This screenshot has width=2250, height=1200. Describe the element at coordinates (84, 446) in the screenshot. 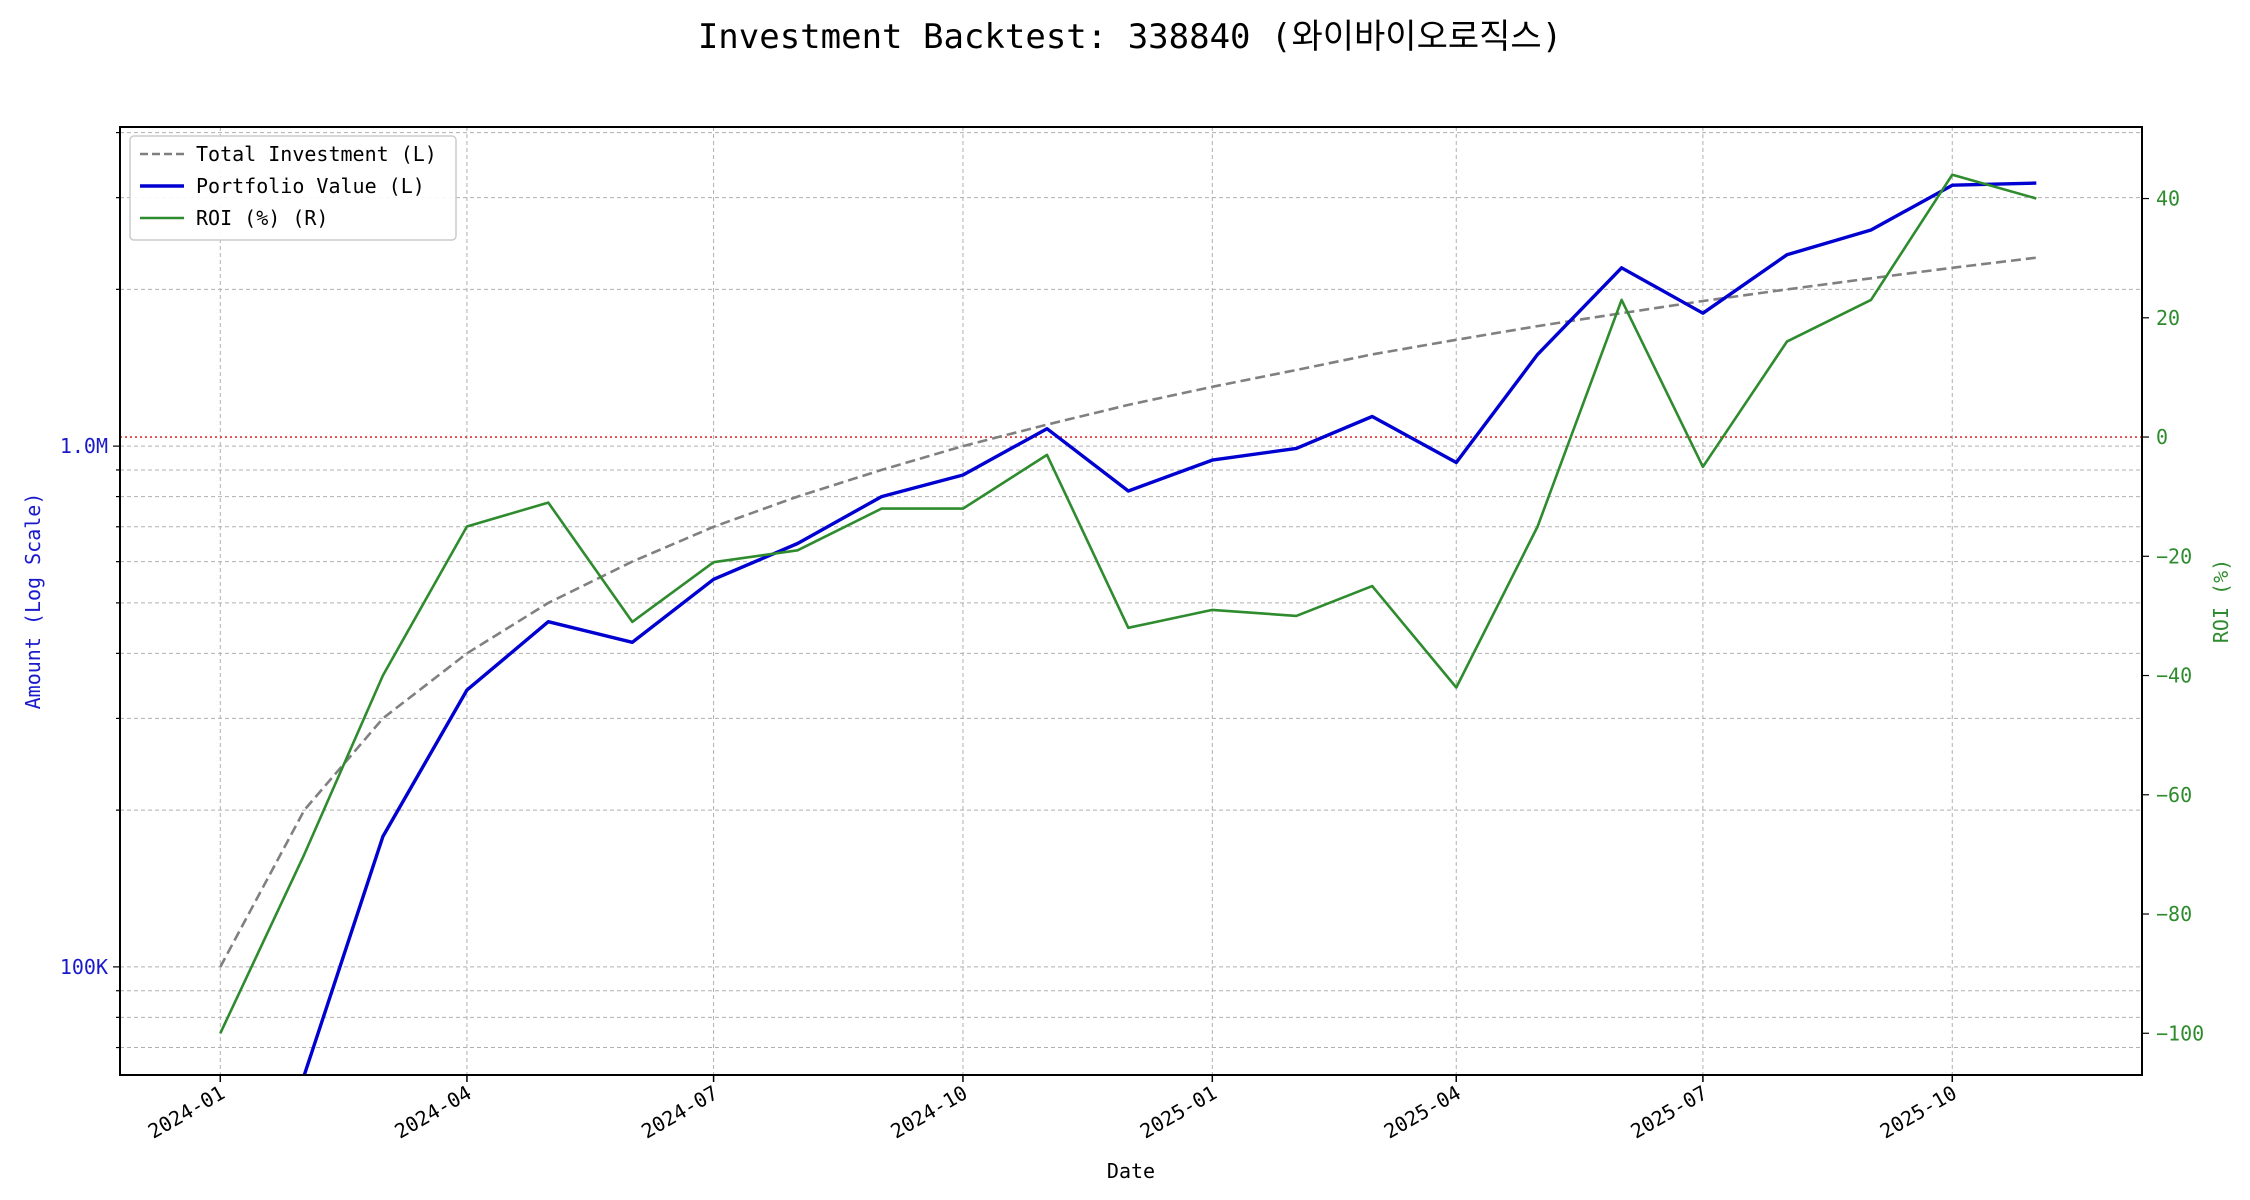

I see `y-left-tick-label: 1.0M` at that location.